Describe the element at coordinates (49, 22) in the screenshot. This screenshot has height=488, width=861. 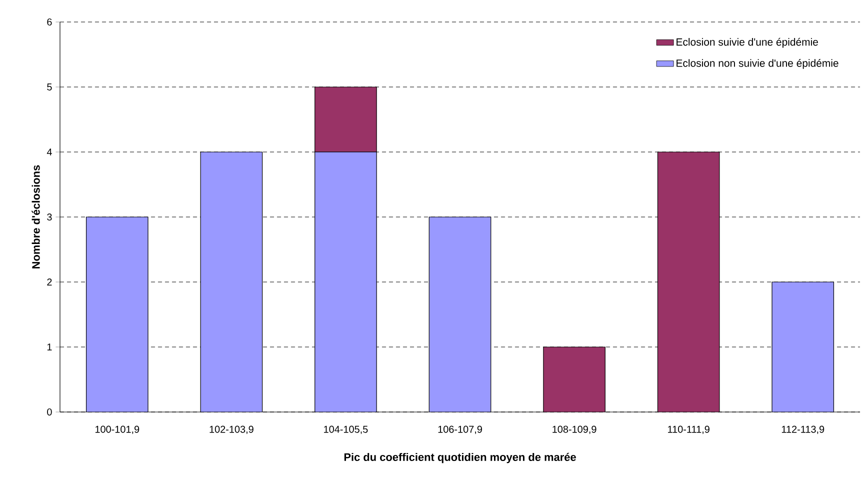
I see `y-tick-label: 6` at that location.